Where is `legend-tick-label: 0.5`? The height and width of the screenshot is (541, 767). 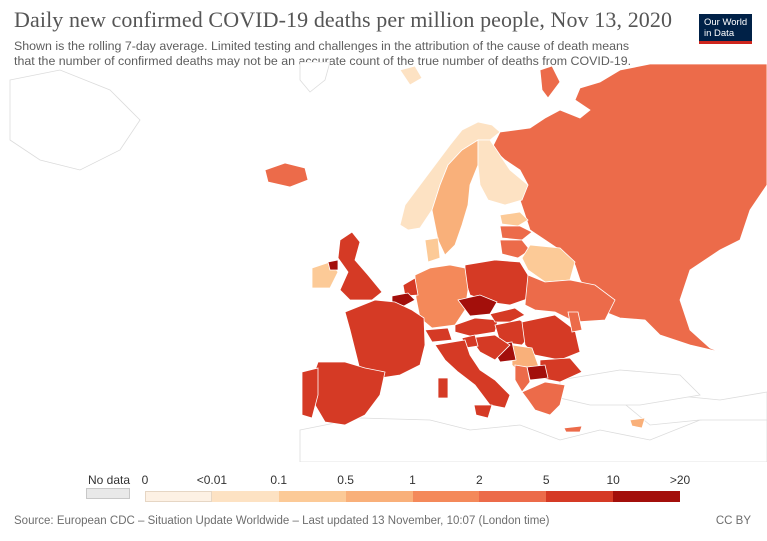
legend-tick-label: 0.5 is located at coordinates (345, 480).